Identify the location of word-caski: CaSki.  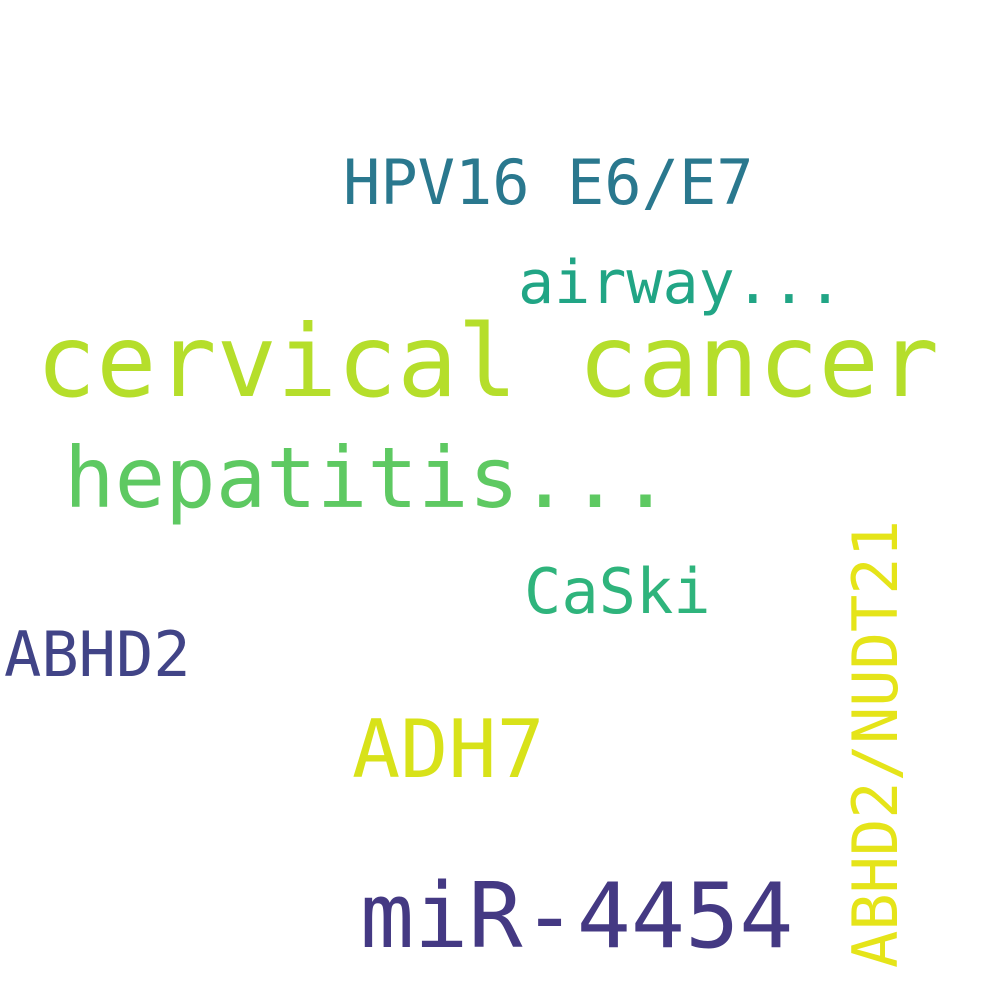
(617, 591).